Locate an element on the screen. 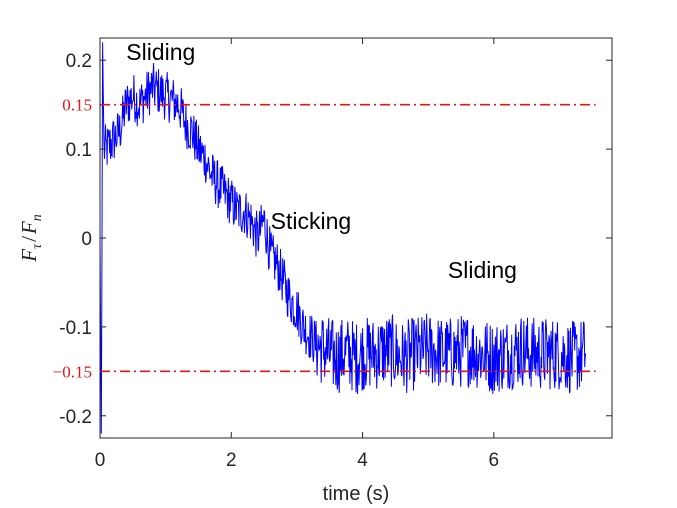  y-tick-label: 0.1 is located at coordinates (79, 150).